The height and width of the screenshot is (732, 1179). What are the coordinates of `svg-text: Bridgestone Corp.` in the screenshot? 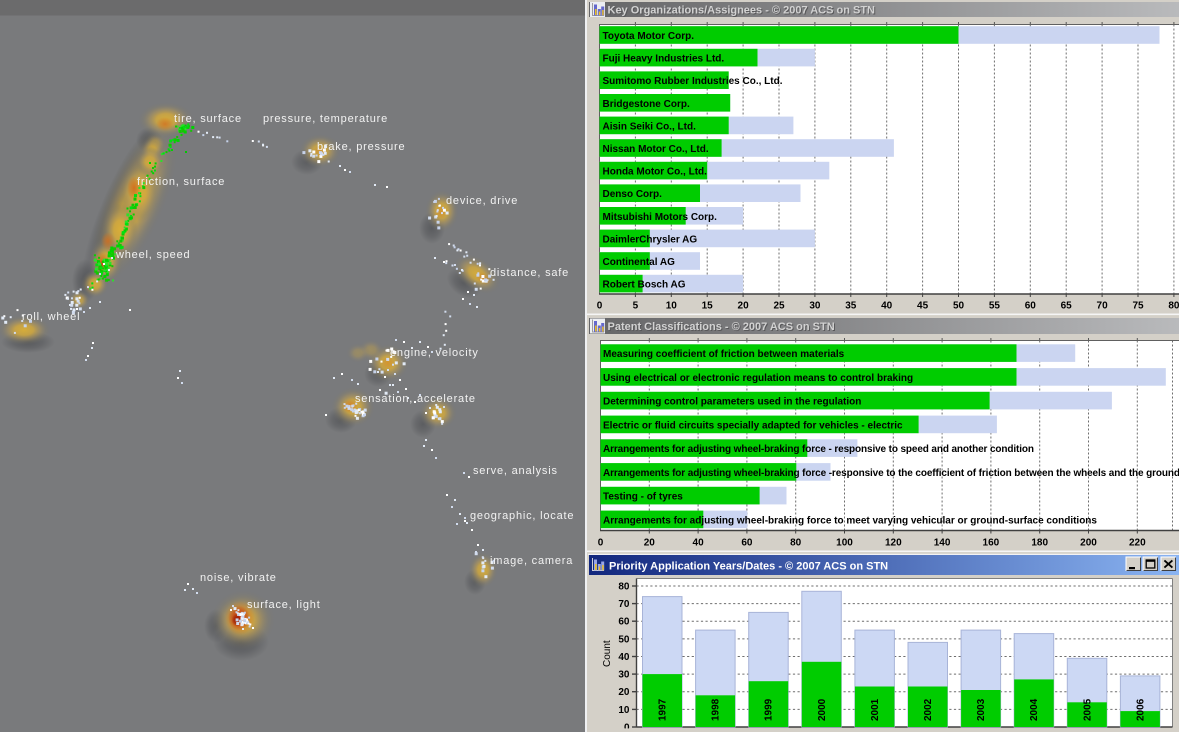 It's located at (646, 104).